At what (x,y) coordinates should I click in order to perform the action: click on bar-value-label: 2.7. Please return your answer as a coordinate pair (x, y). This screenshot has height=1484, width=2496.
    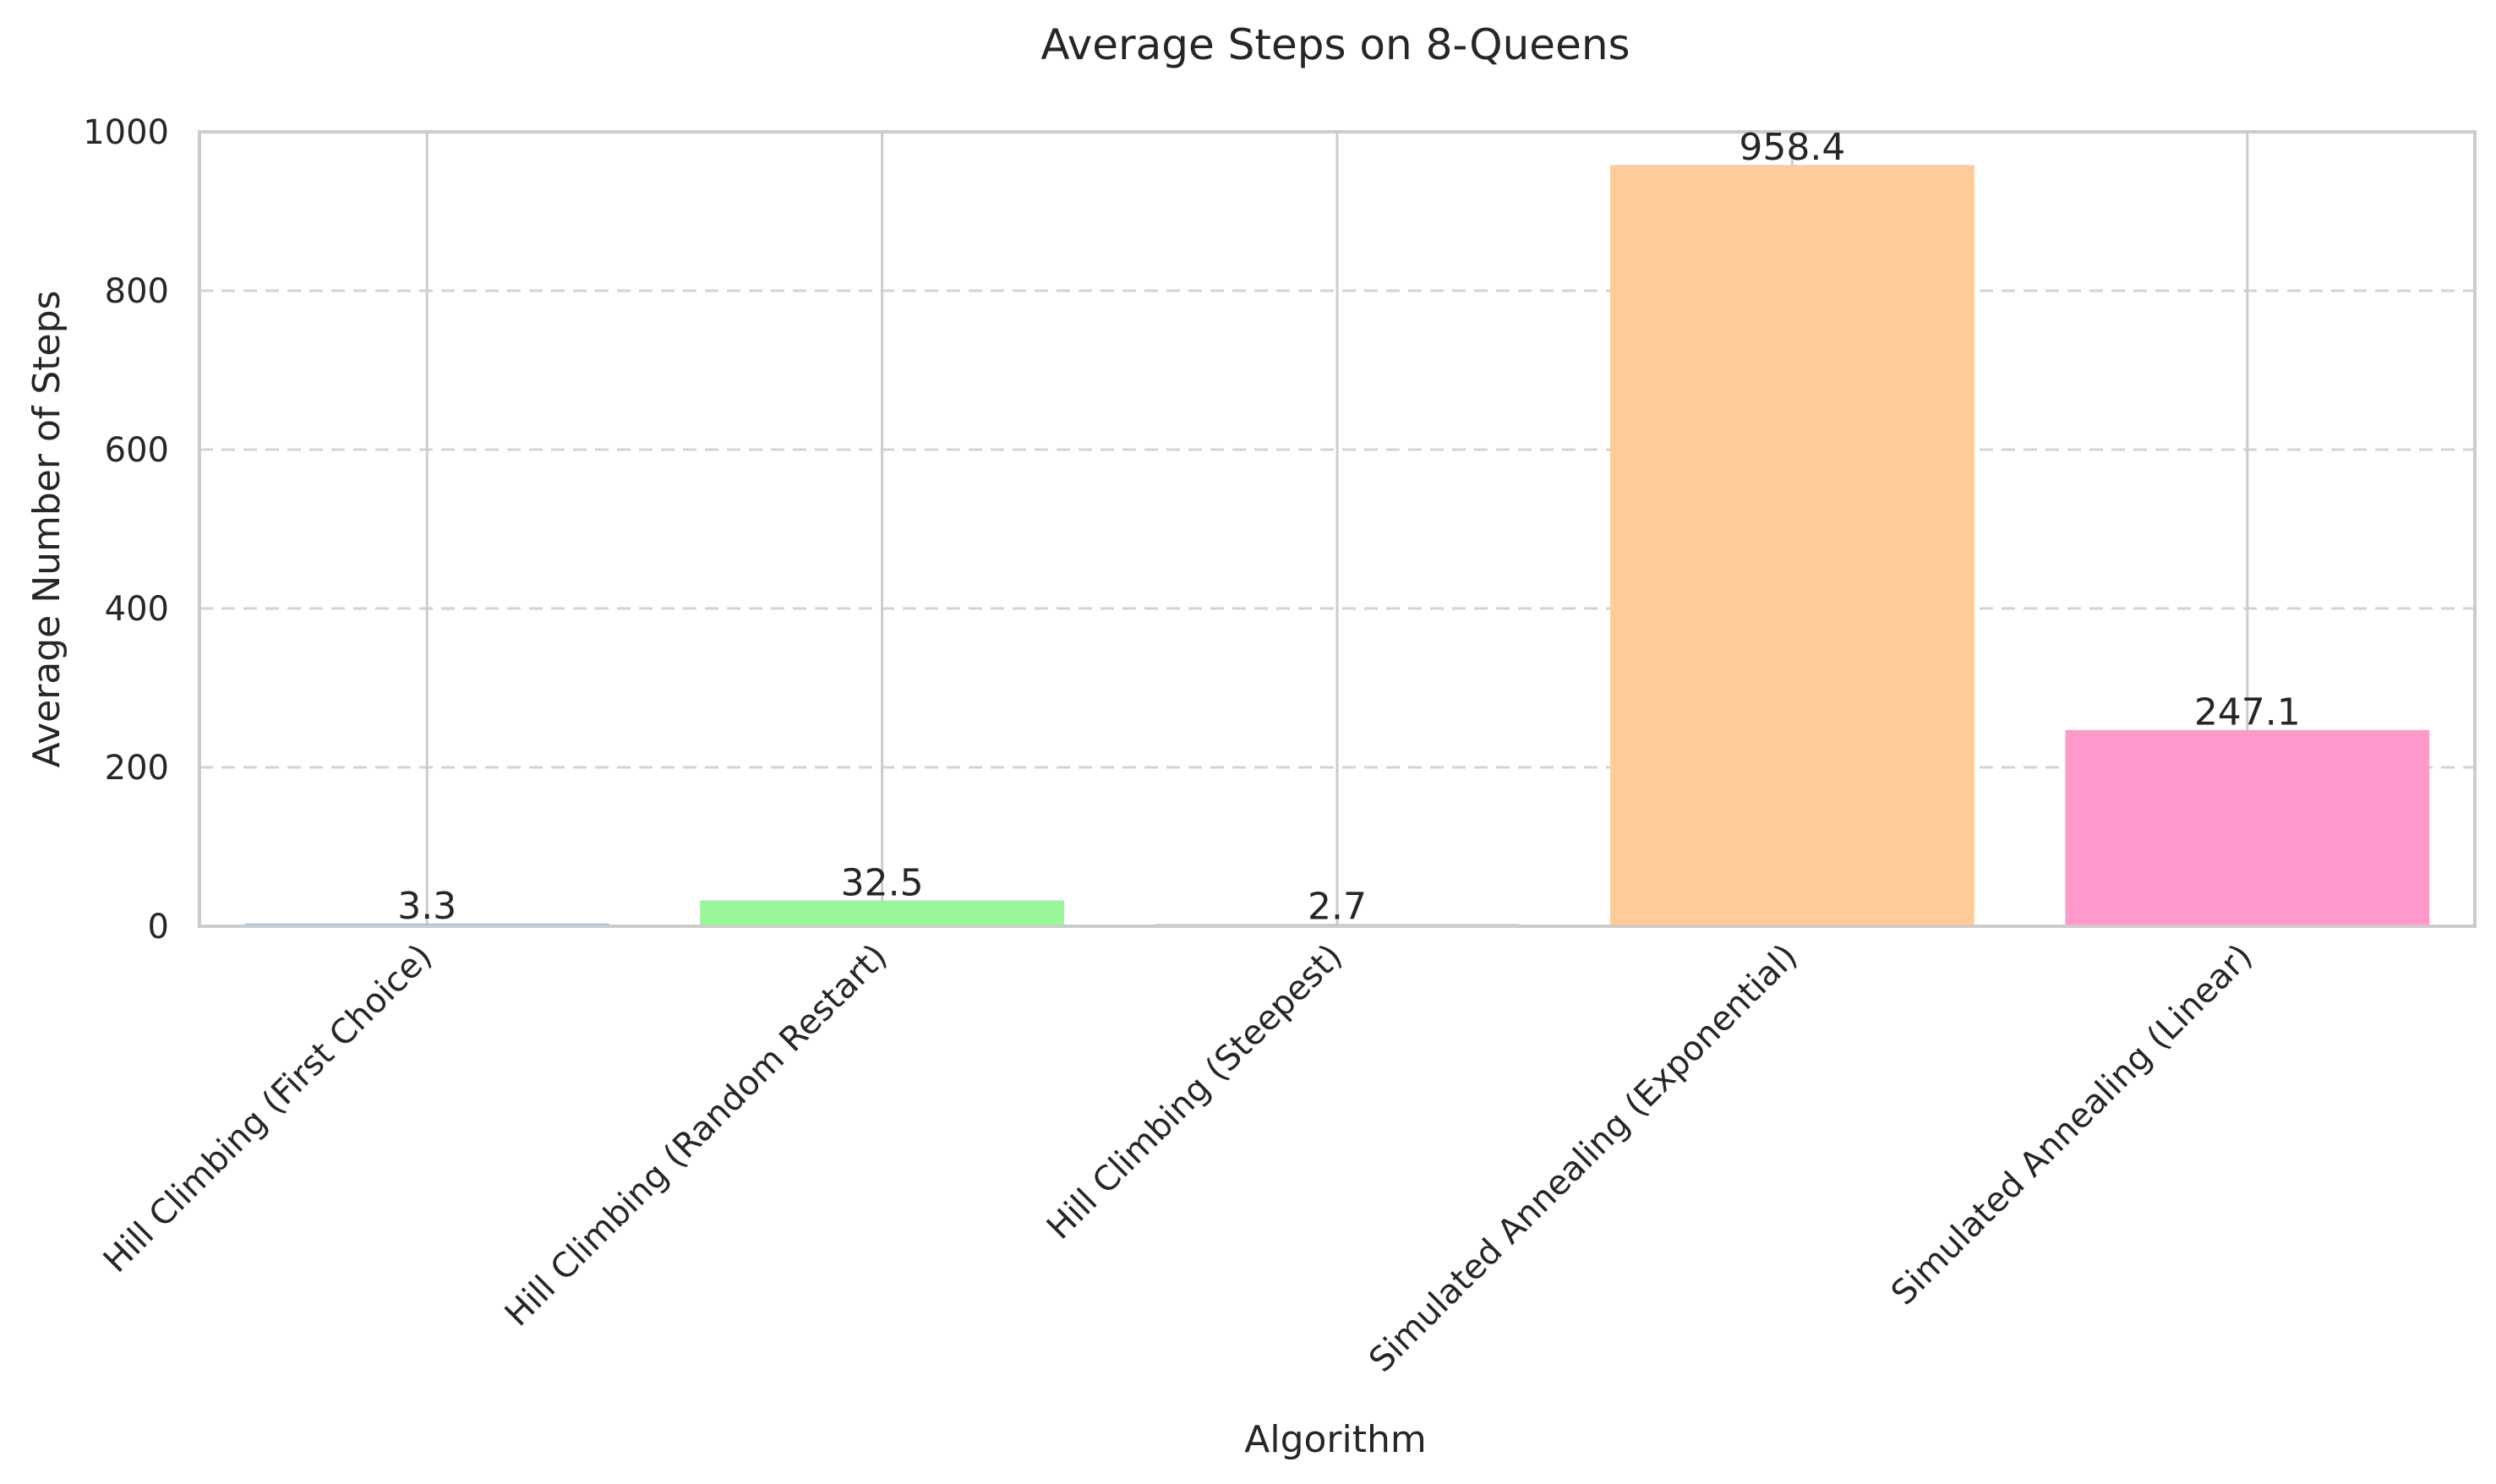
    Looking at the image, I should click on (1337, 907).